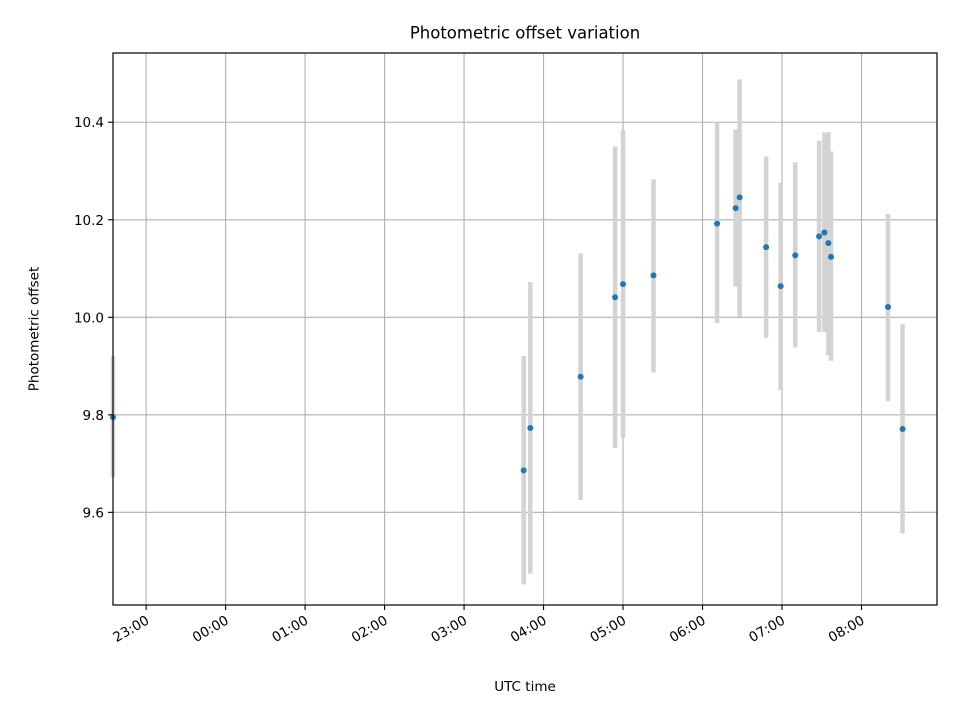 Image resolution: width=960 pixels, height=720 pixels. I want to click on chart-title: Photometric offset variation, so click(525, 33).